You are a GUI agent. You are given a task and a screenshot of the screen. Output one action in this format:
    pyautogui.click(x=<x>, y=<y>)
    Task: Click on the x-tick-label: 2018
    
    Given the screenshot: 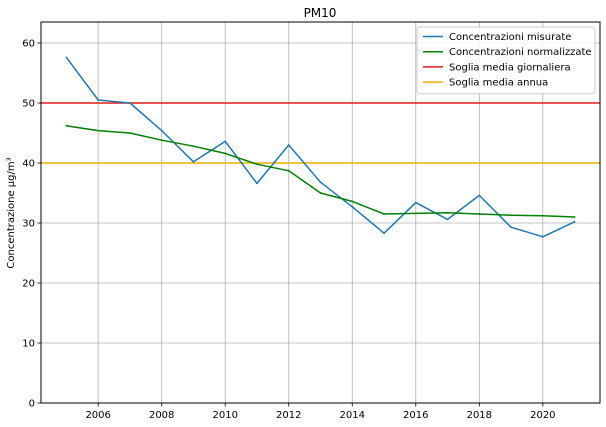 What is the action you would take?
    pyautogui.click(x=479, y=415)
    